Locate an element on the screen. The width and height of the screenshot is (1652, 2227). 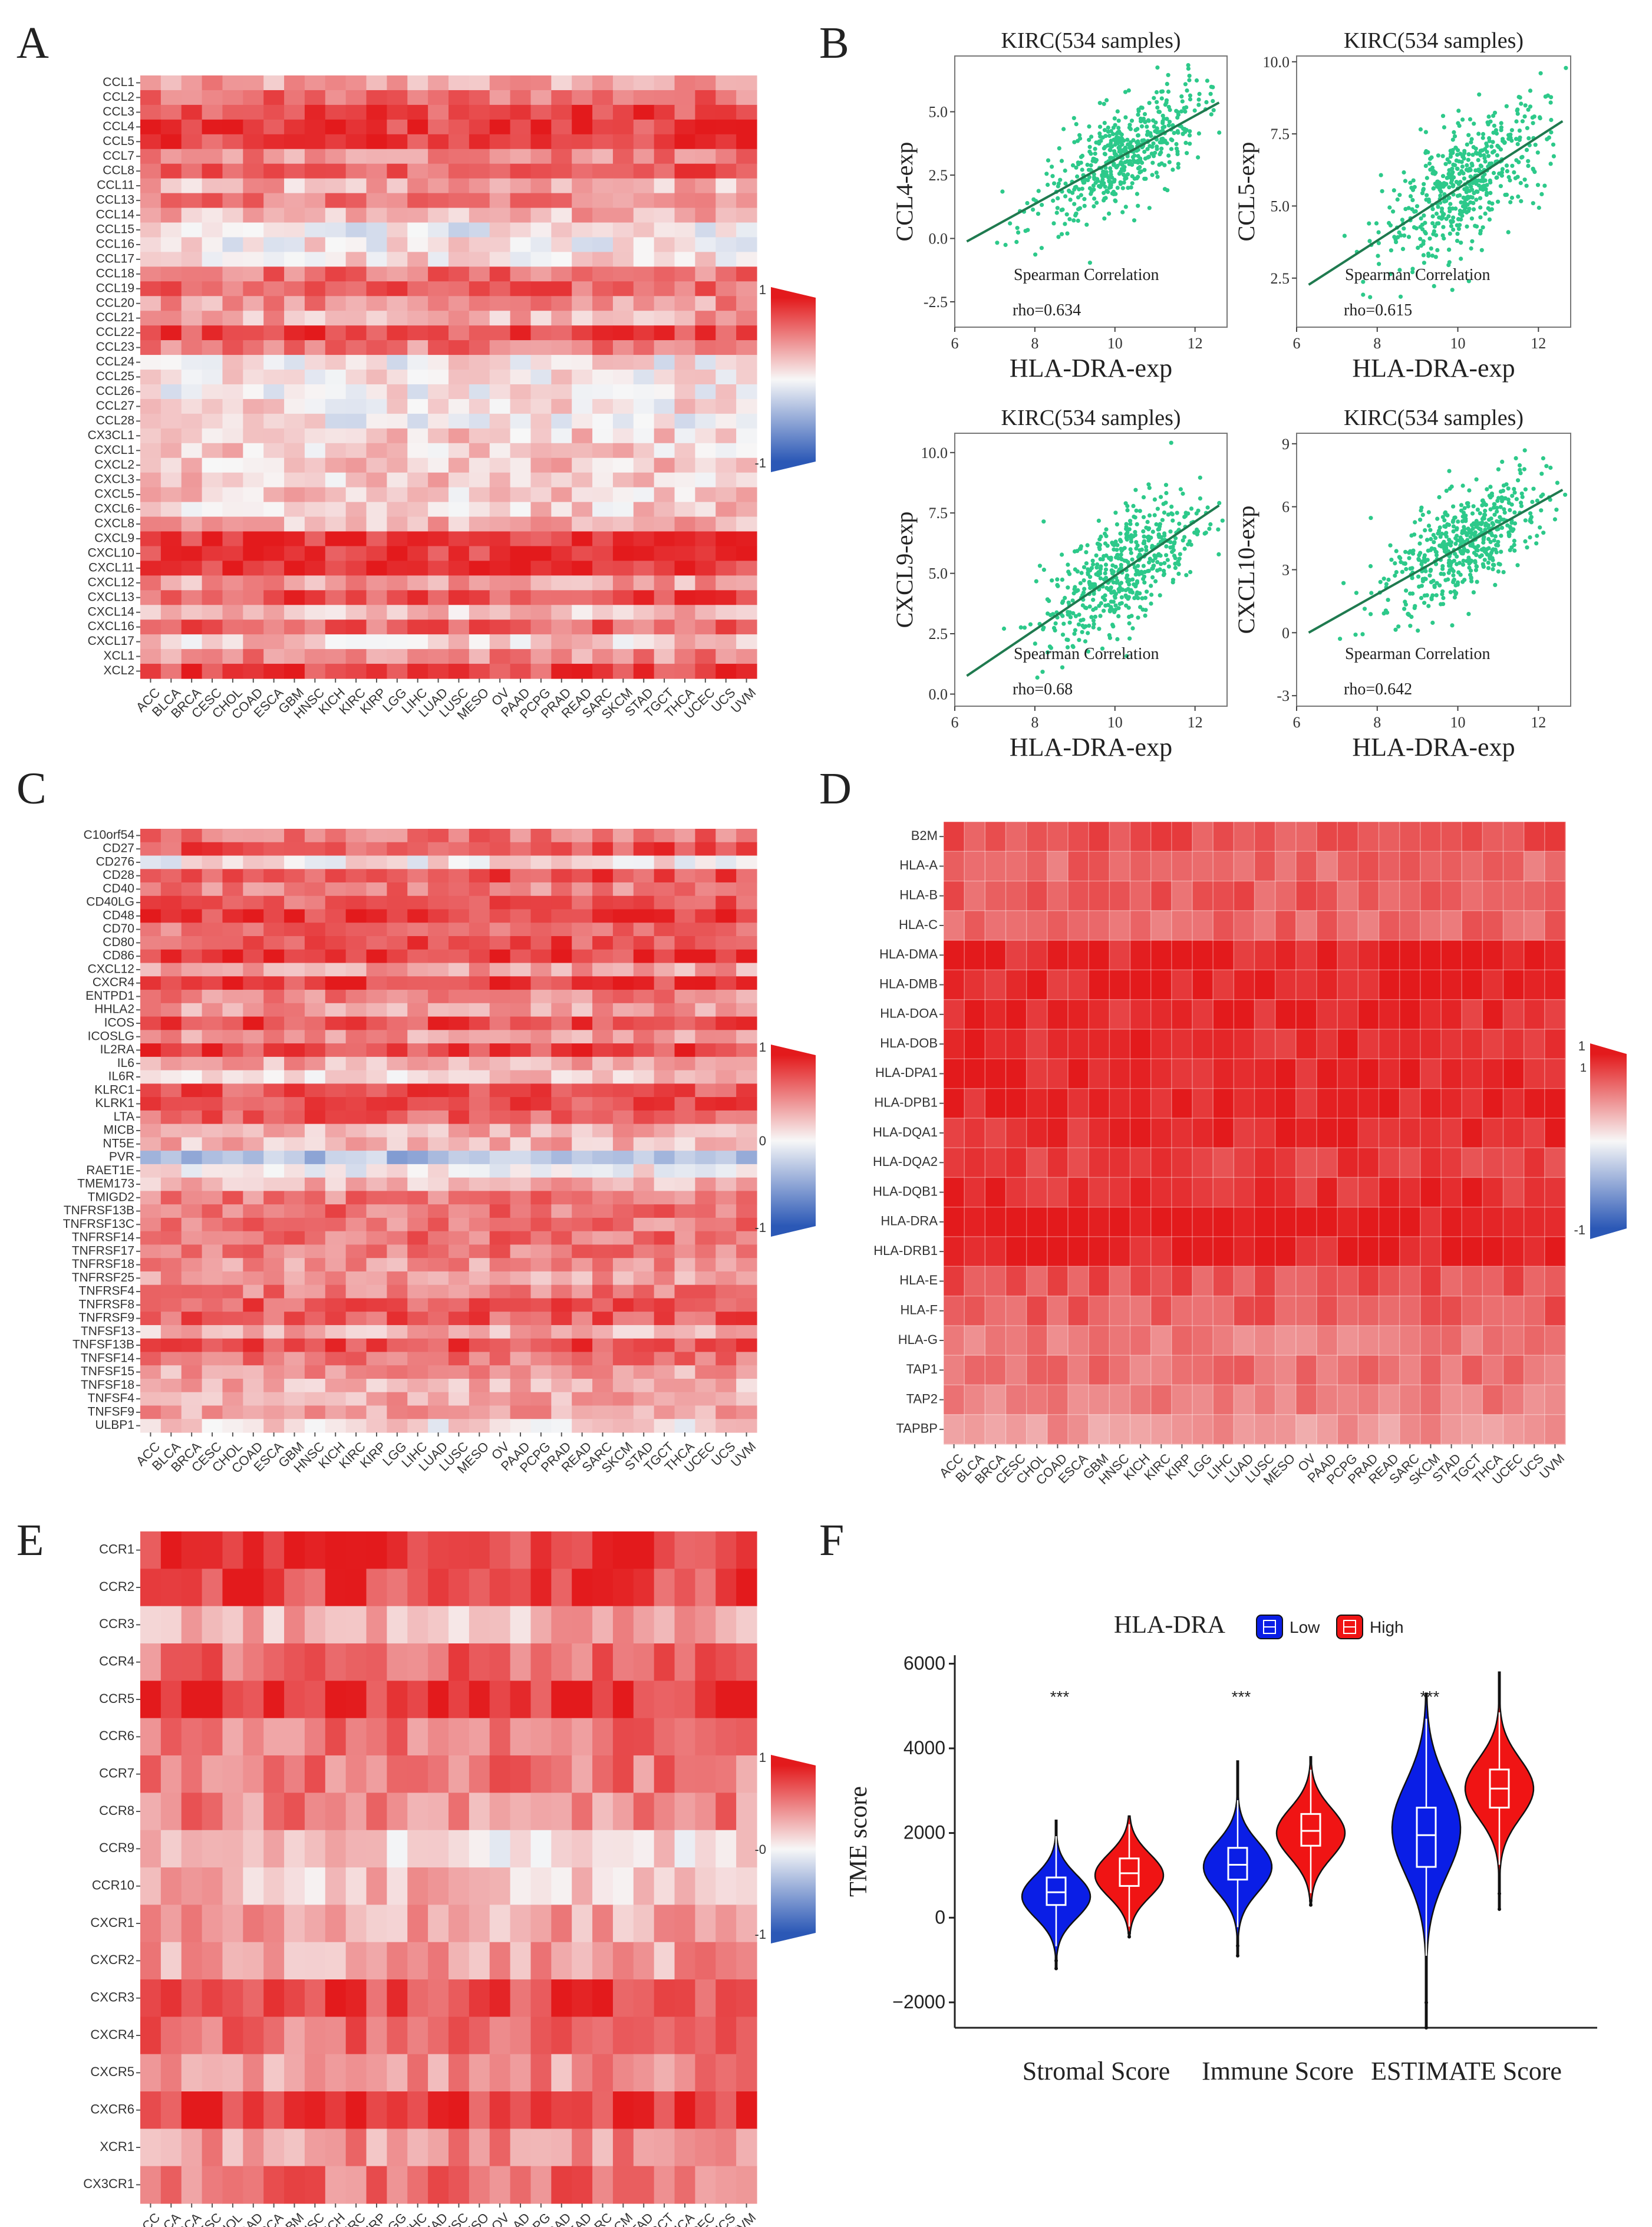
x-tick-label: 8 is located at coordinates (1034, 722).